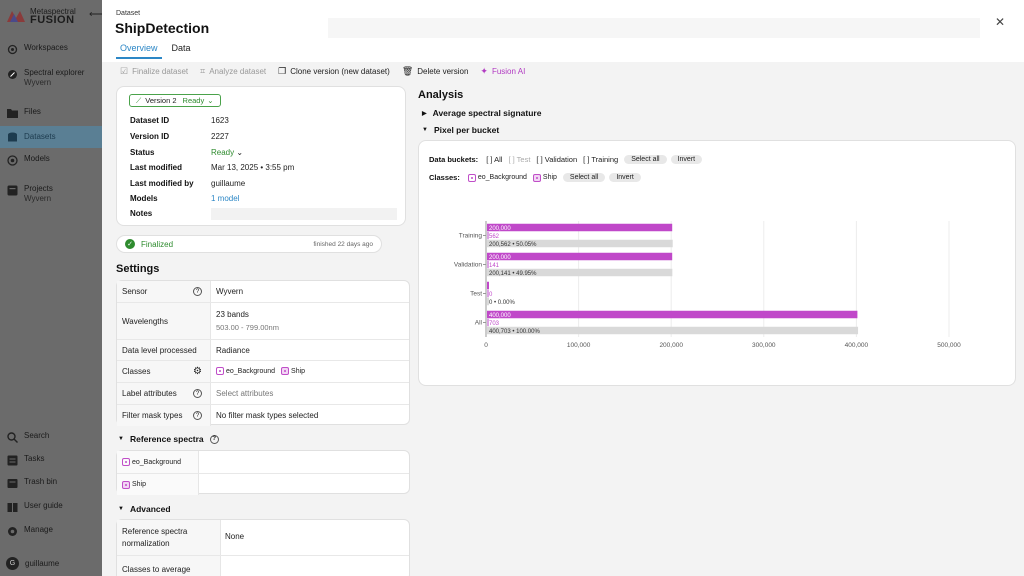 The width and height of the screenshot is (1024, 576). I want to click on version-selector: ⟋ Version 2 Ready ⌄, so click(175, 100).